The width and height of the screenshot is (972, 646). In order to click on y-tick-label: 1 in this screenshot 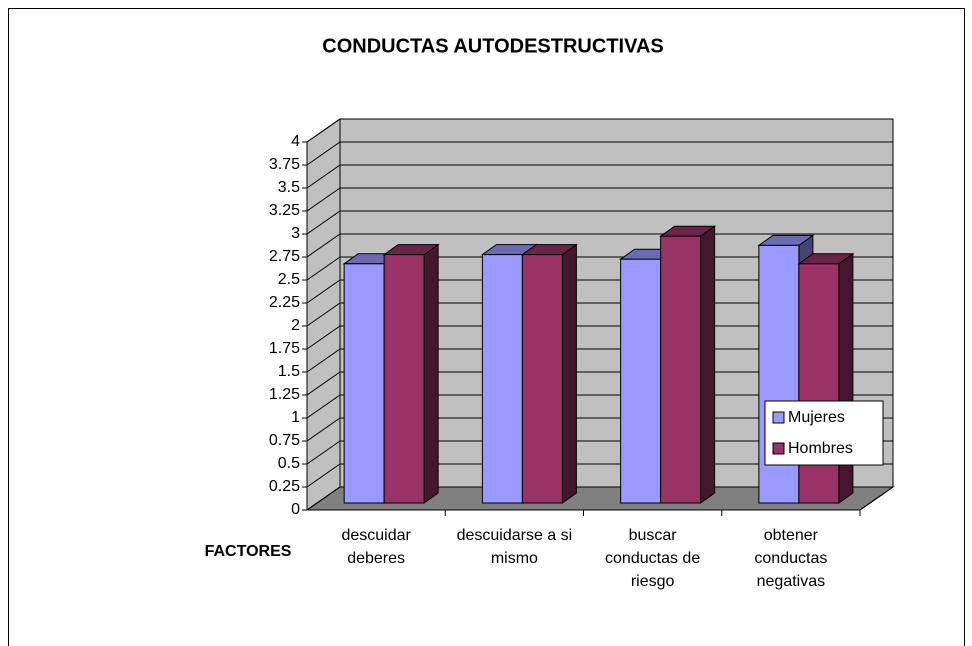, I will do `click(295, 417)`.